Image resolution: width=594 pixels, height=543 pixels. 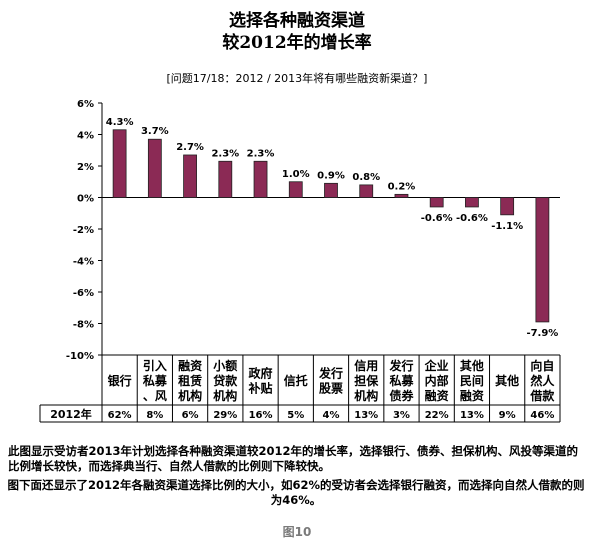 What do you see at coordinates (542, 380) in the screenshot?
I see `category-label: 向自然人借款` at bounding box center [542, 380].